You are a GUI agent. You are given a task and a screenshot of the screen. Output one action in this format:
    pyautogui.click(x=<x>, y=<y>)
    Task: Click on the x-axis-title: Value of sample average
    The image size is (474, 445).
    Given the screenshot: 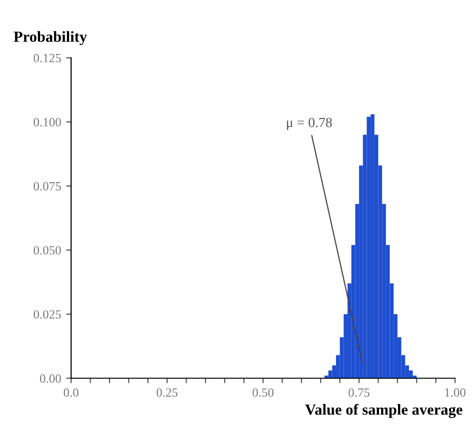 What is the action you would take?
    pyautogui.click(x=383, y=411)
    